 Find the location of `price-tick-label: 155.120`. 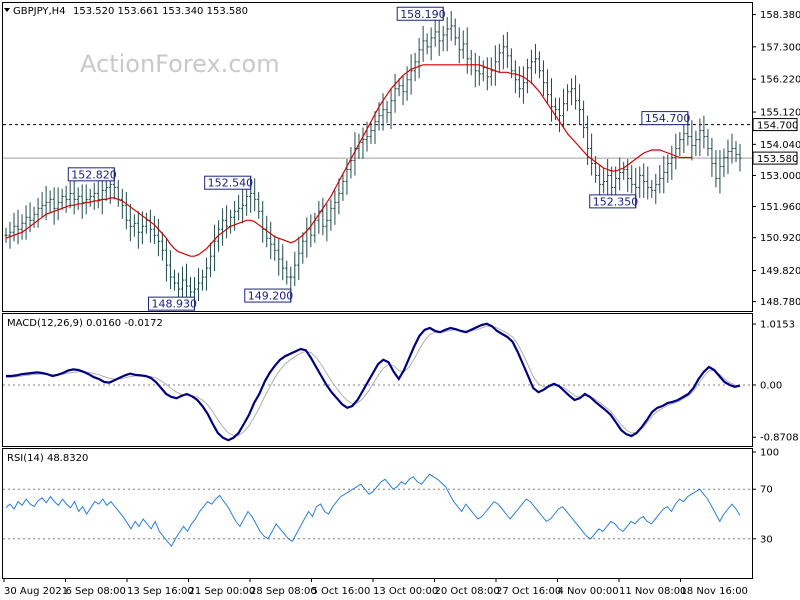

price-tick-label: 155.120 is located at coordinates (780, 113).